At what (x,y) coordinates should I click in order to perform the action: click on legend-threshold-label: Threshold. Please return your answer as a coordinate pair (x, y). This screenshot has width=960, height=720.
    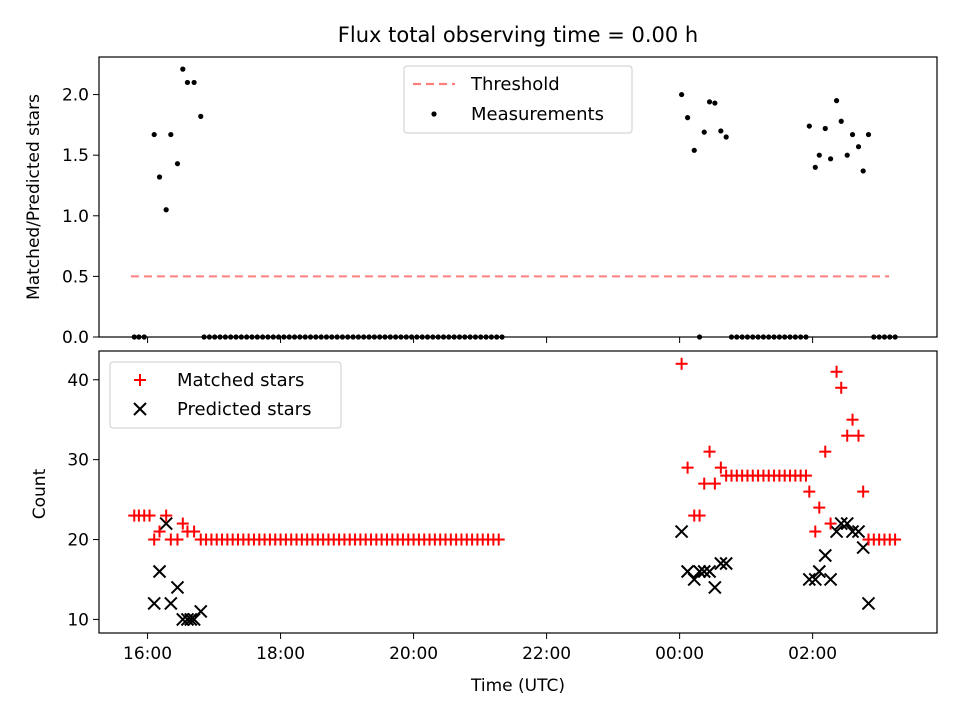
    Looking at the image, I should click on (515, 84).